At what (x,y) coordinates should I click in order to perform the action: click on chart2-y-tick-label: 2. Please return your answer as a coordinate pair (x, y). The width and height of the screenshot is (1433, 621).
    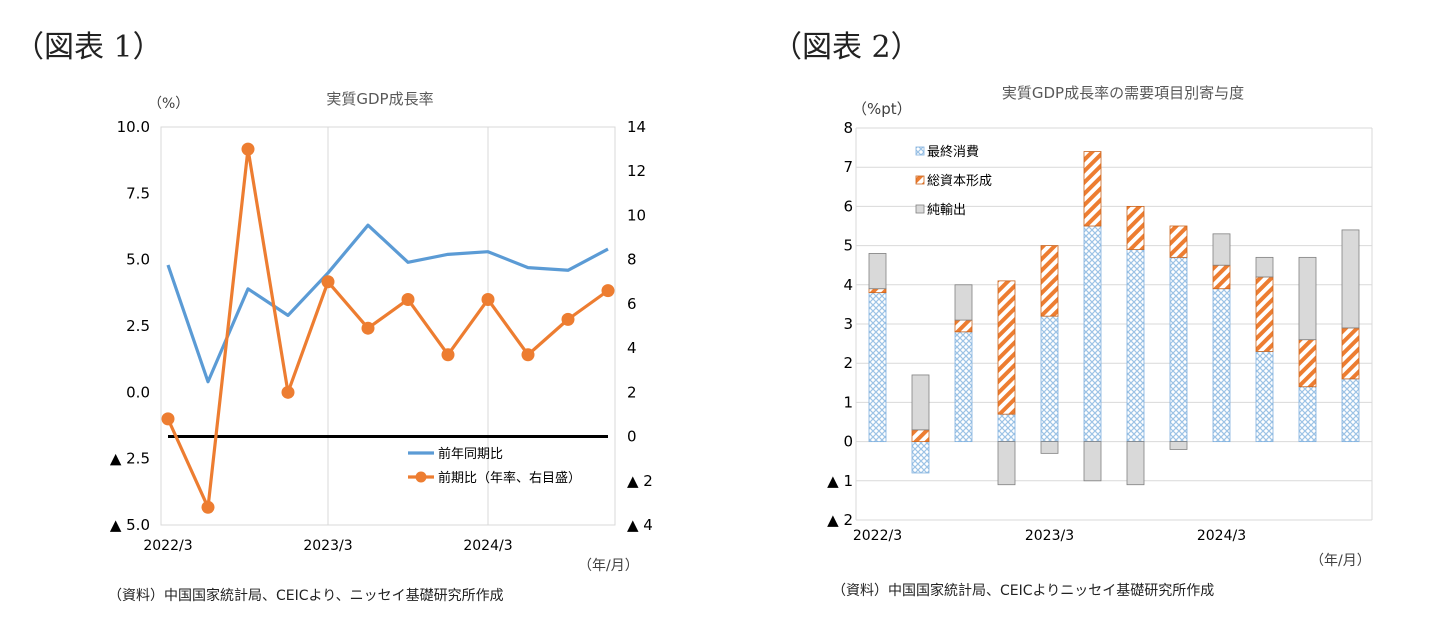
    Looking at the image, I should click on (848, 363).